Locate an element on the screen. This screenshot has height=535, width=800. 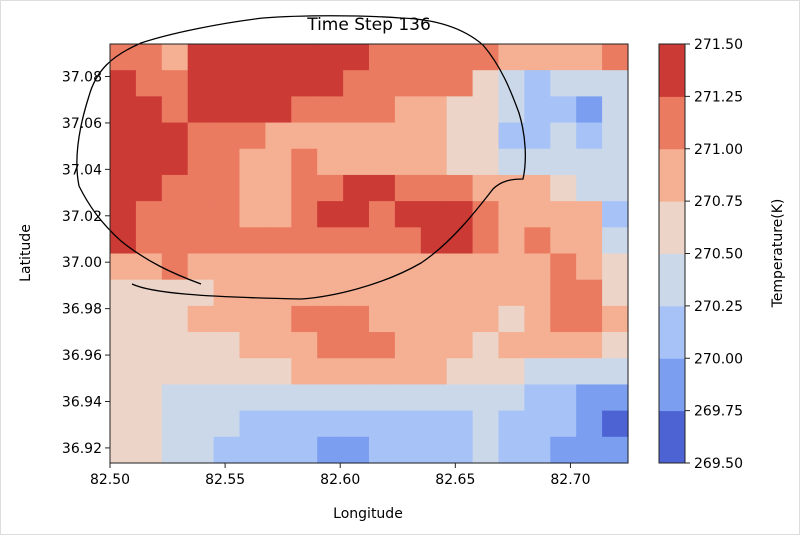
colorbar-label: Temperature(K) is located at coordinates (778, 254).